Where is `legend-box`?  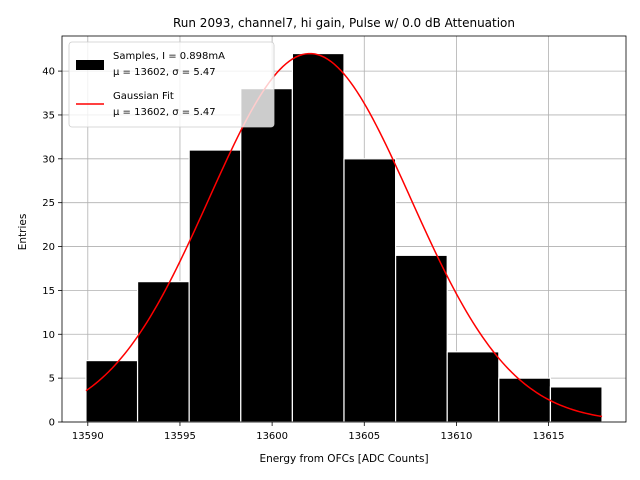 legend-box is located at coordinates (171, 84).